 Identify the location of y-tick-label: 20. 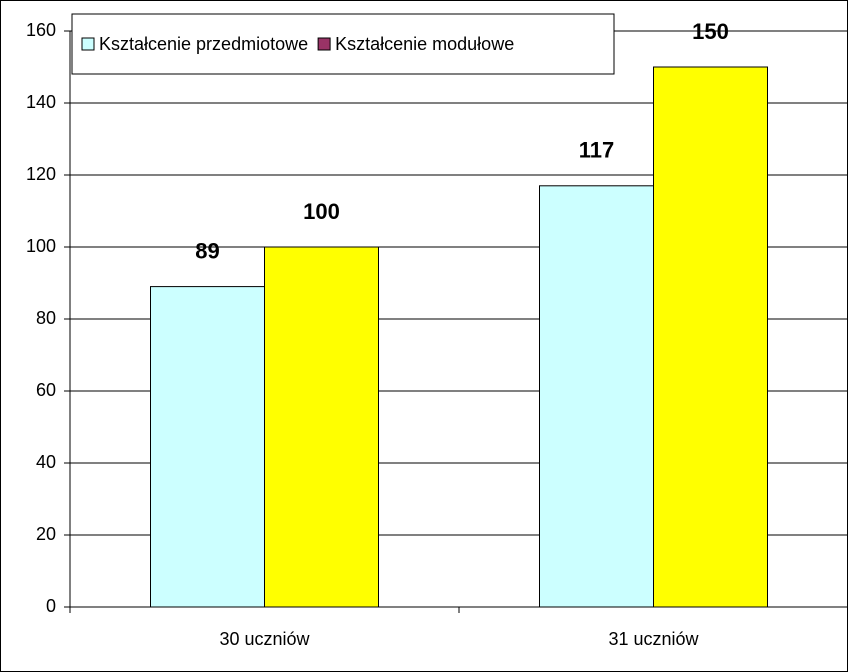
(46, 534).